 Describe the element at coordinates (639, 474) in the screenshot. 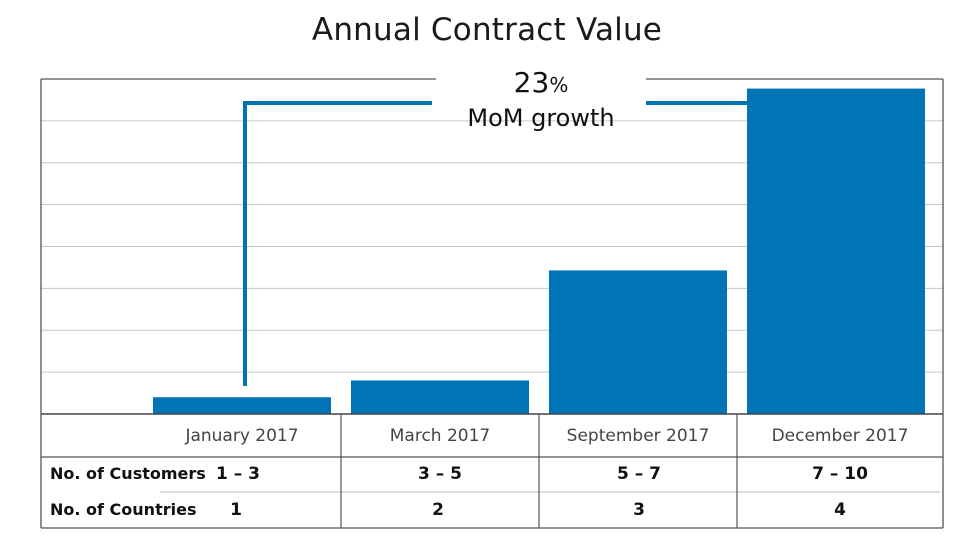

I see `customers-value: 5 – 7` at that location.